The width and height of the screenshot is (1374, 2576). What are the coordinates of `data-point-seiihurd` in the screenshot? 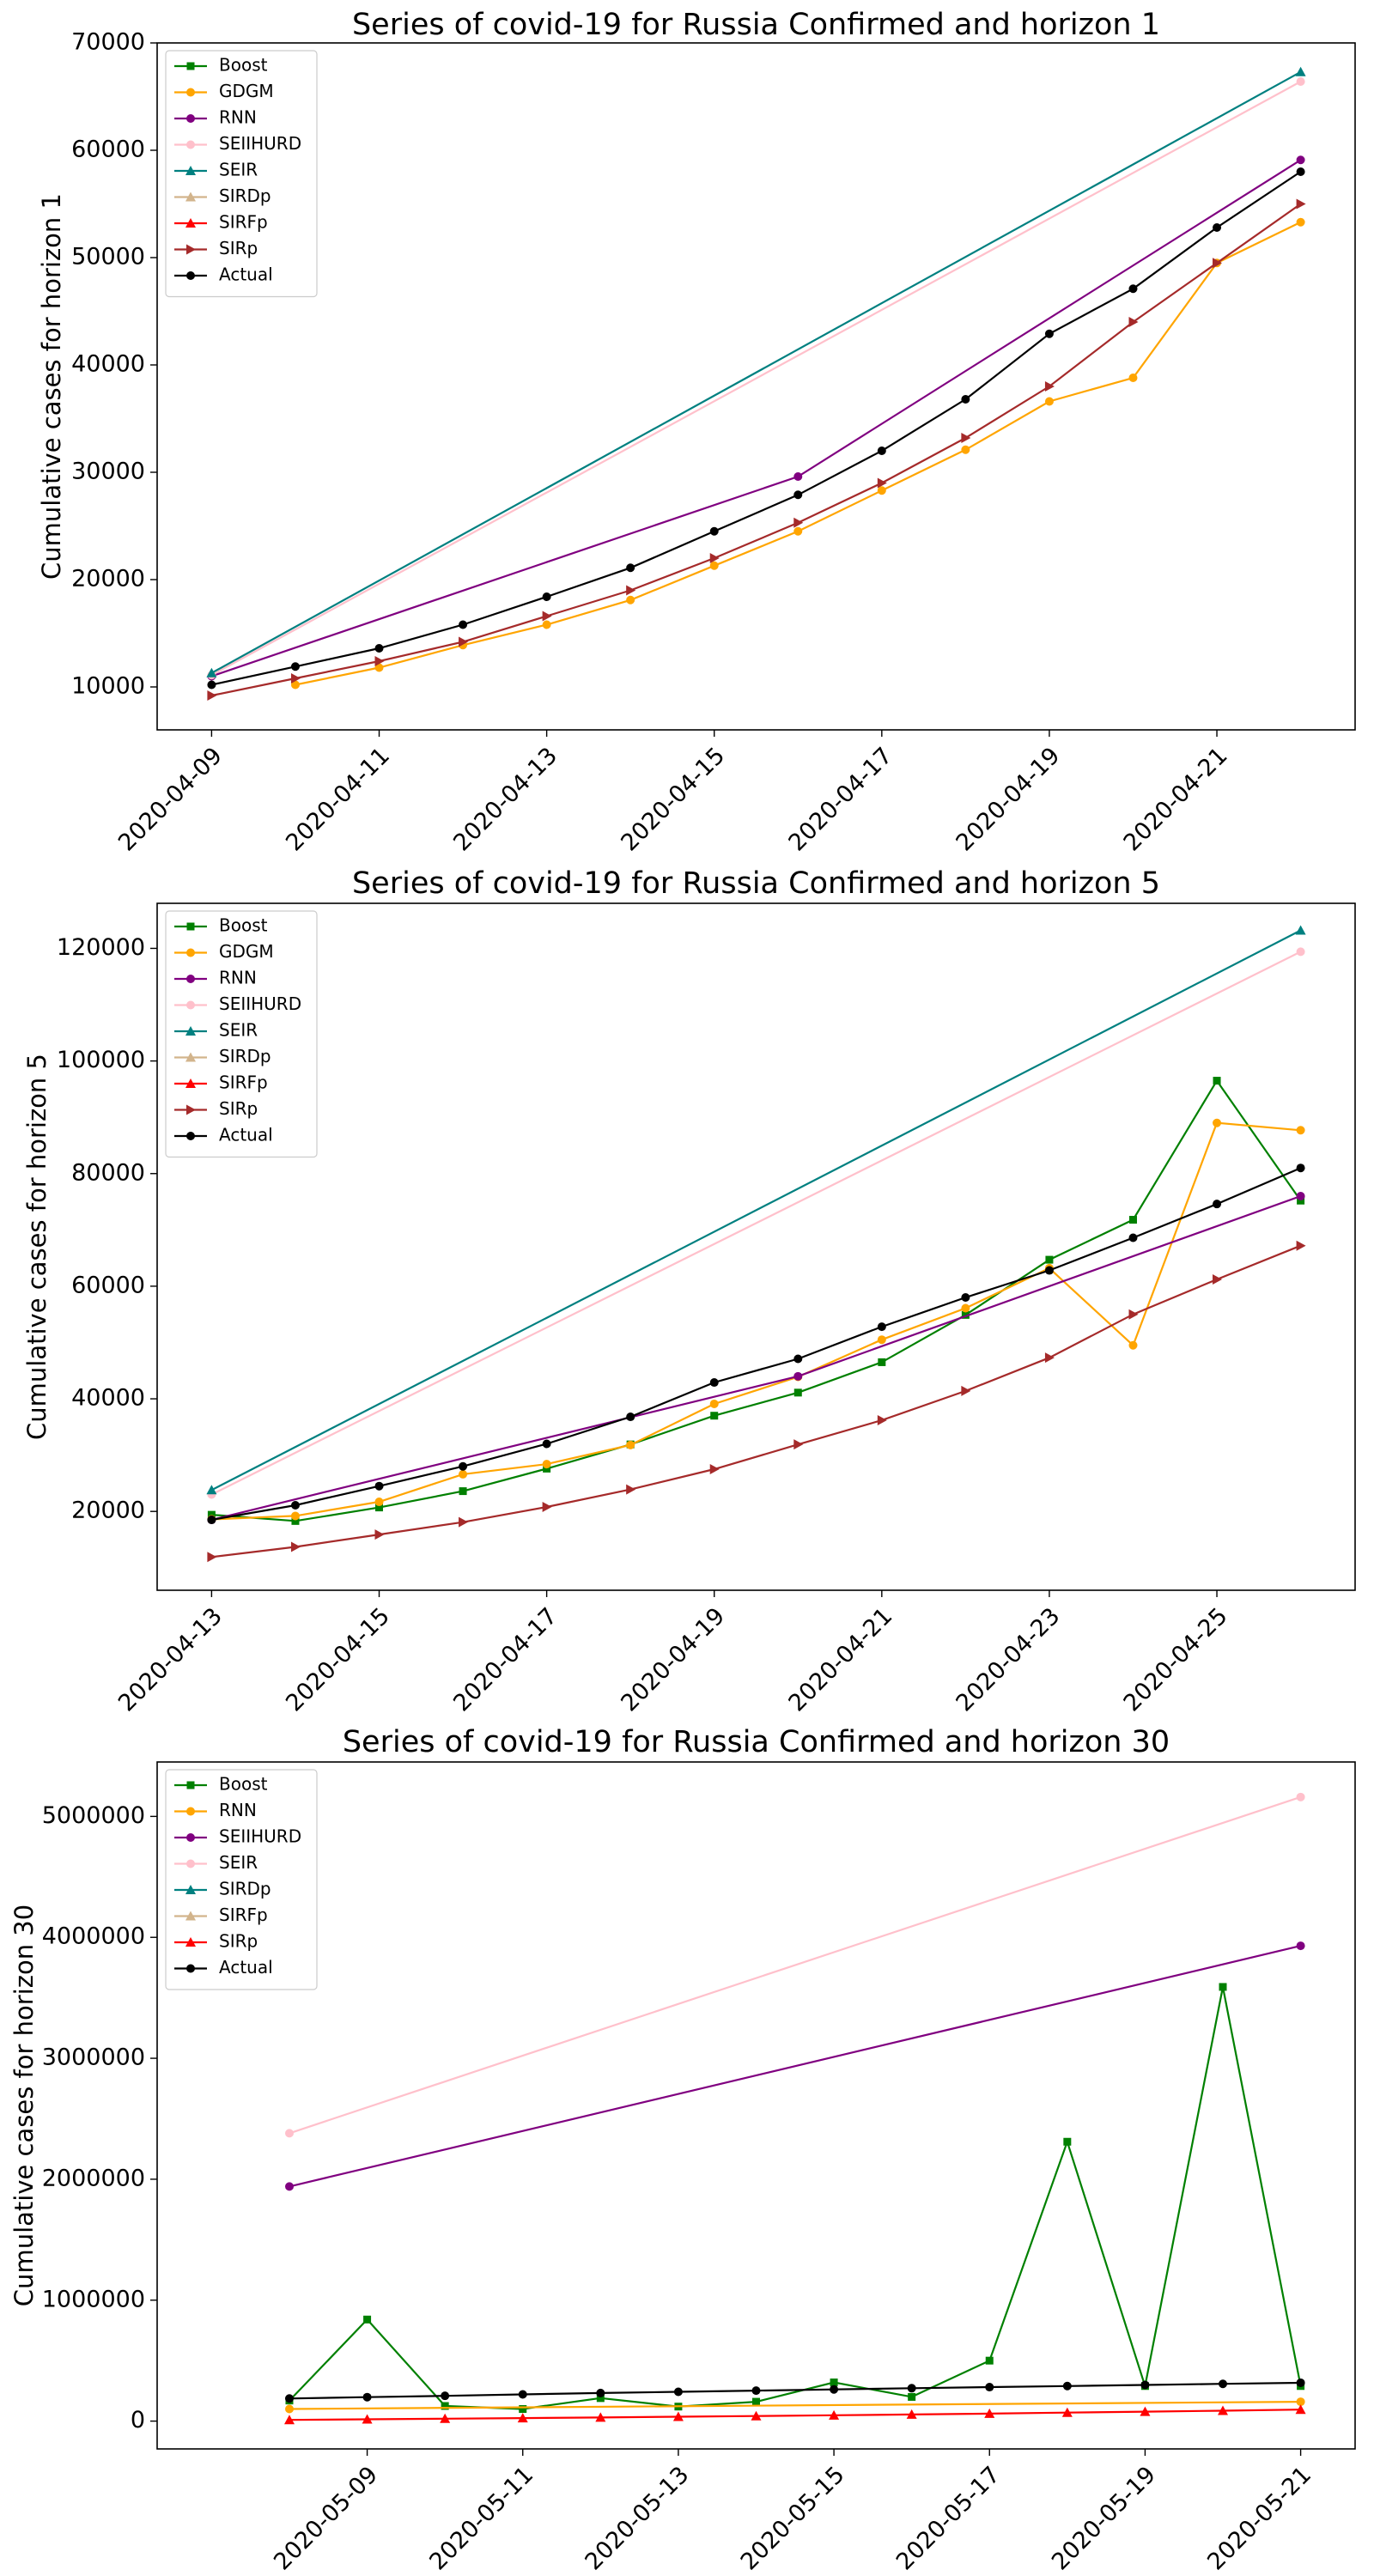 It's located at (1300, 952).